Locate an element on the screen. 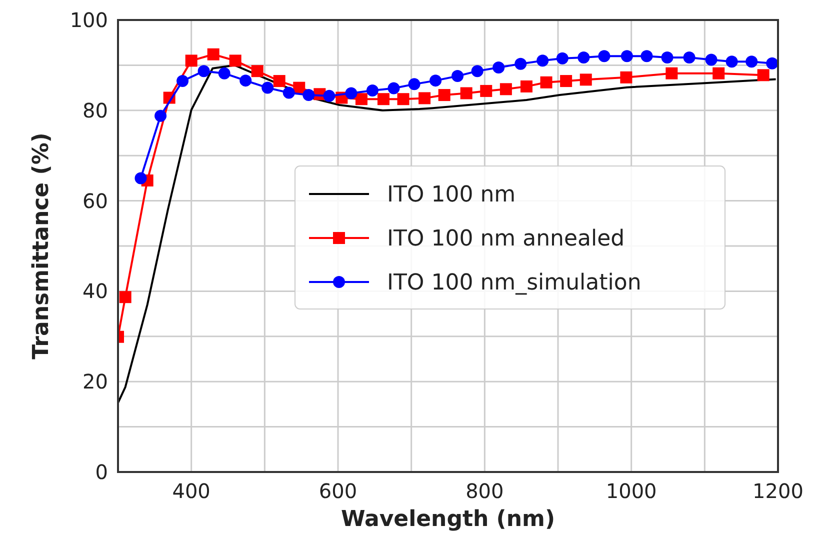 This screenshot has width=814, height=552. x-tick-label: 1000 is located at coordinates (631, 491).